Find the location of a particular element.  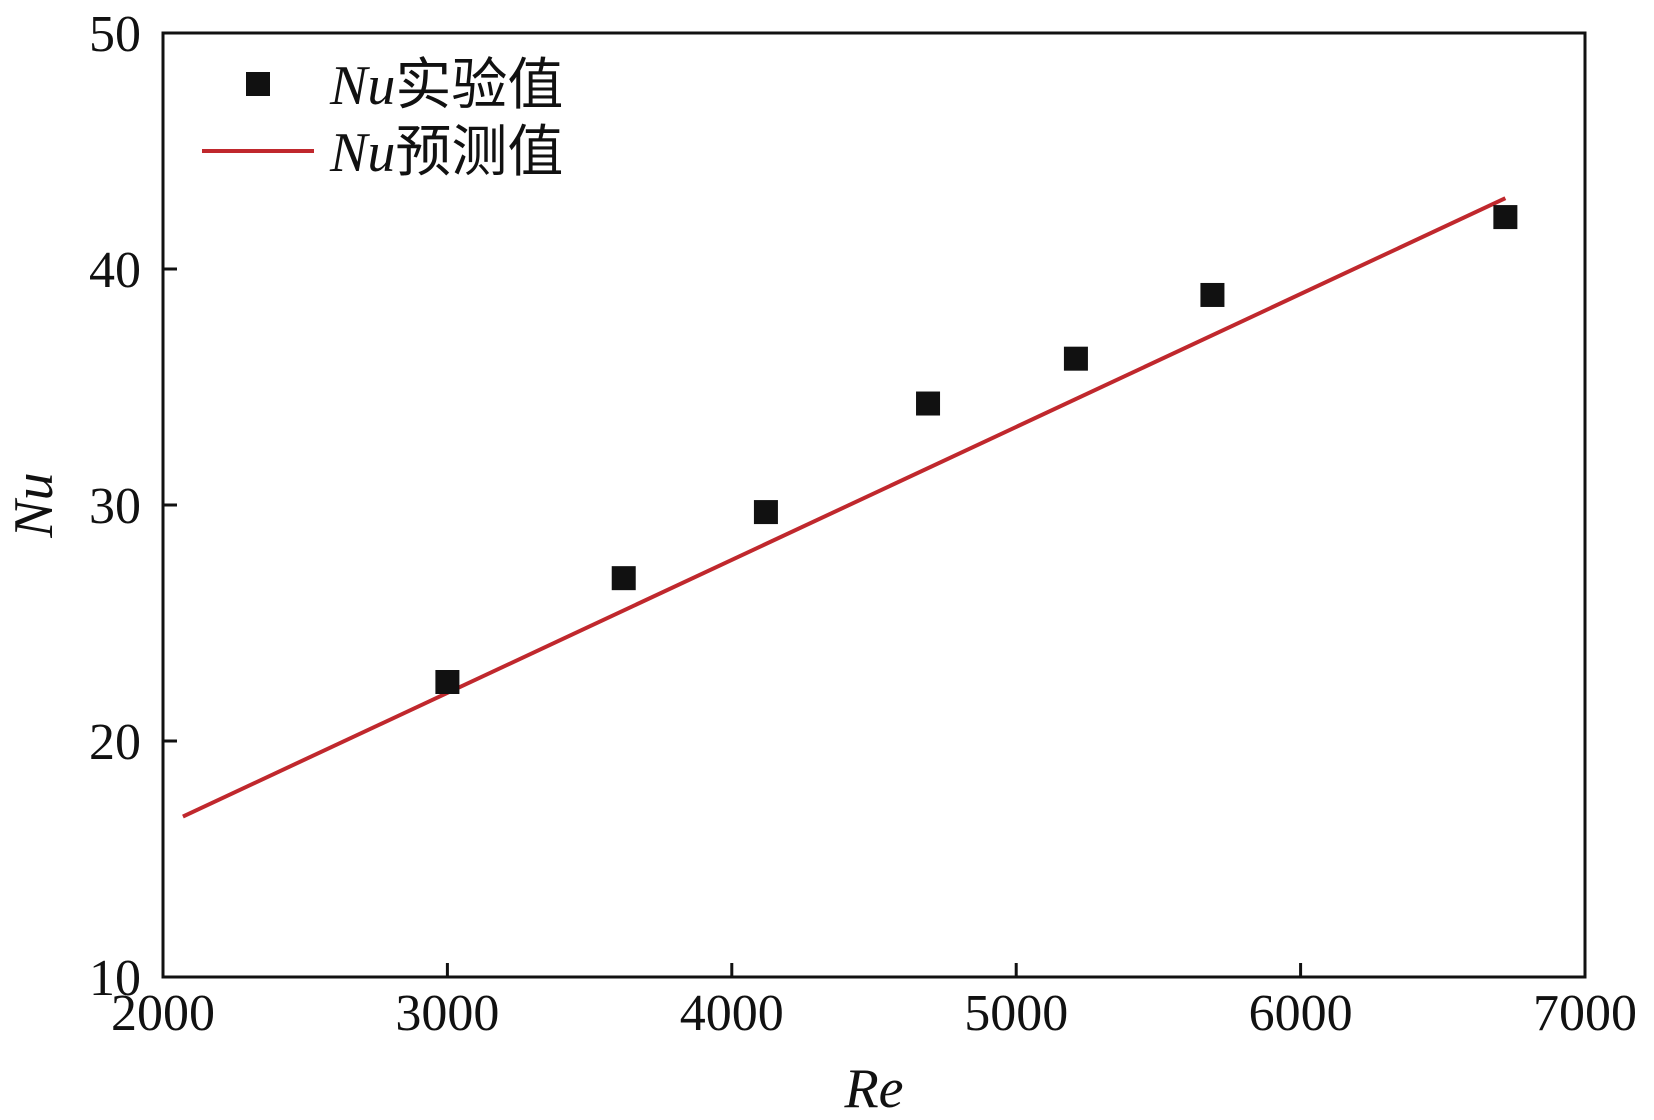

x-tick-label: 7000 is located at coordinates (1585, 1013).